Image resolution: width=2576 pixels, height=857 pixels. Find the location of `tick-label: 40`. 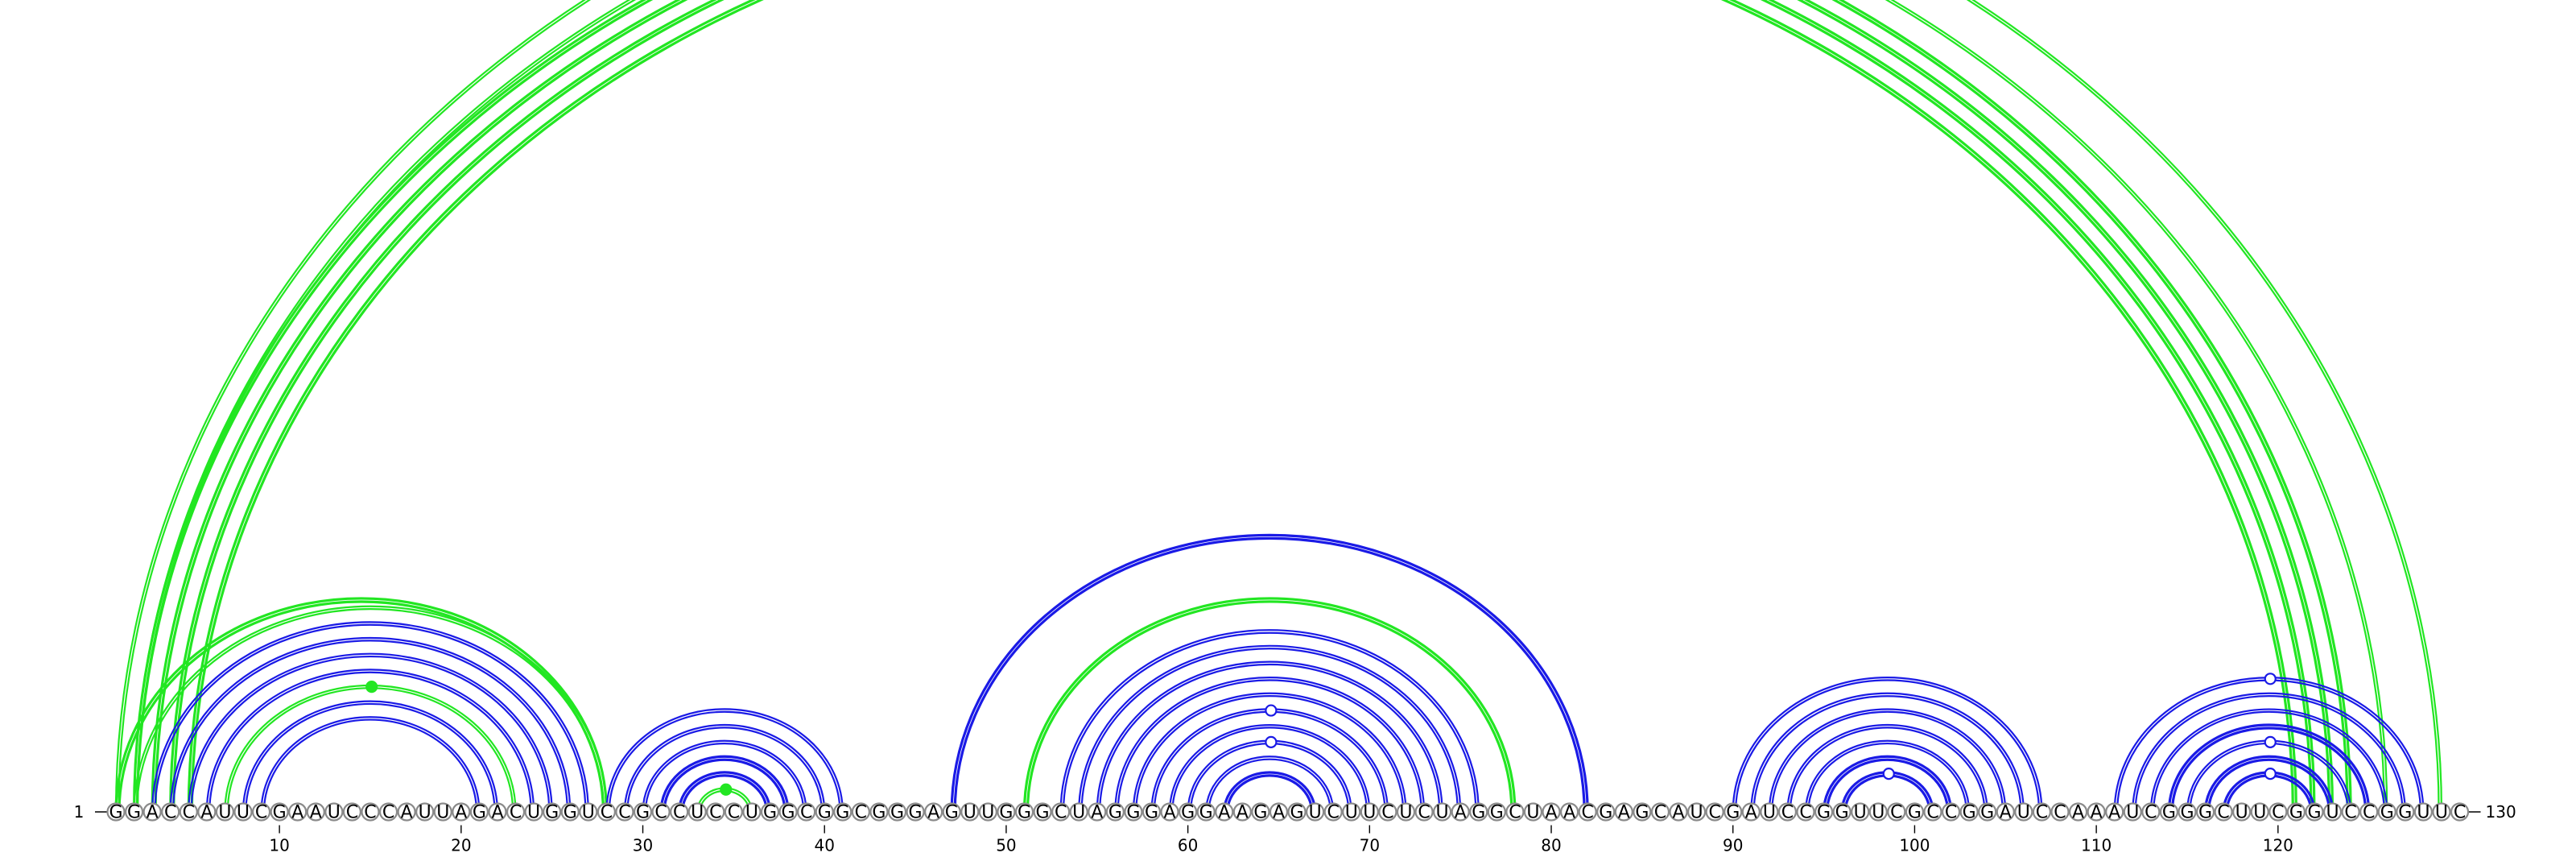

tick-label: 40 is located at coordinates (825, 845).